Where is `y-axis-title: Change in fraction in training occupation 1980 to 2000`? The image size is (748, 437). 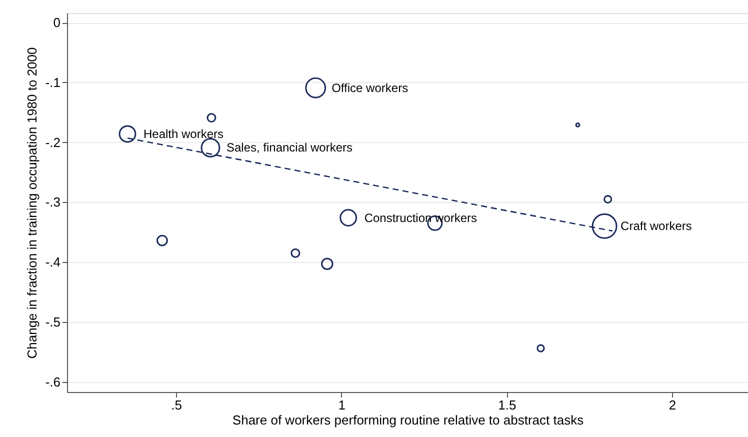 y-axis-title: Change in fraction in training occupation 1980 to 2000 is located at coordinates (32, 203).